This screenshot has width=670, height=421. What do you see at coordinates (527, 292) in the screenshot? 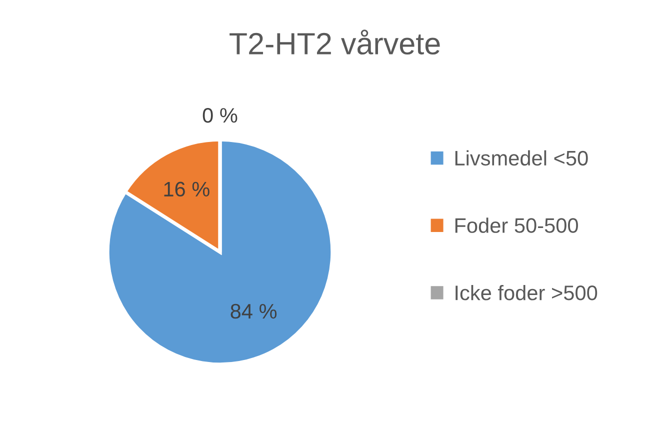
I see `legend-label: Icke foder >500` at bounding box center [527, 292].